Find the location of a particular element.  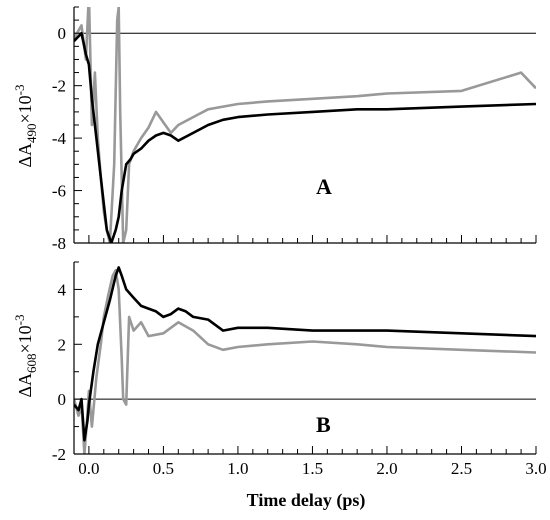

x-axis-title: Time delay (ps) is located at coordinates (306, 500).